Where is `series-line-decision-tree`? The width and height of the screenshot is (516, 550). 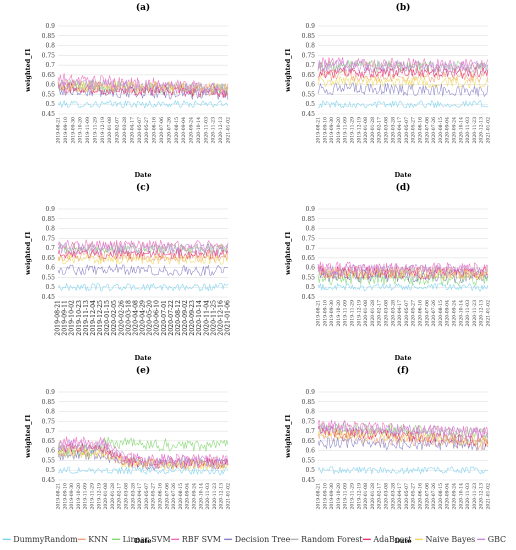 series-line-decision-tree is located at coordinates (143, 459).